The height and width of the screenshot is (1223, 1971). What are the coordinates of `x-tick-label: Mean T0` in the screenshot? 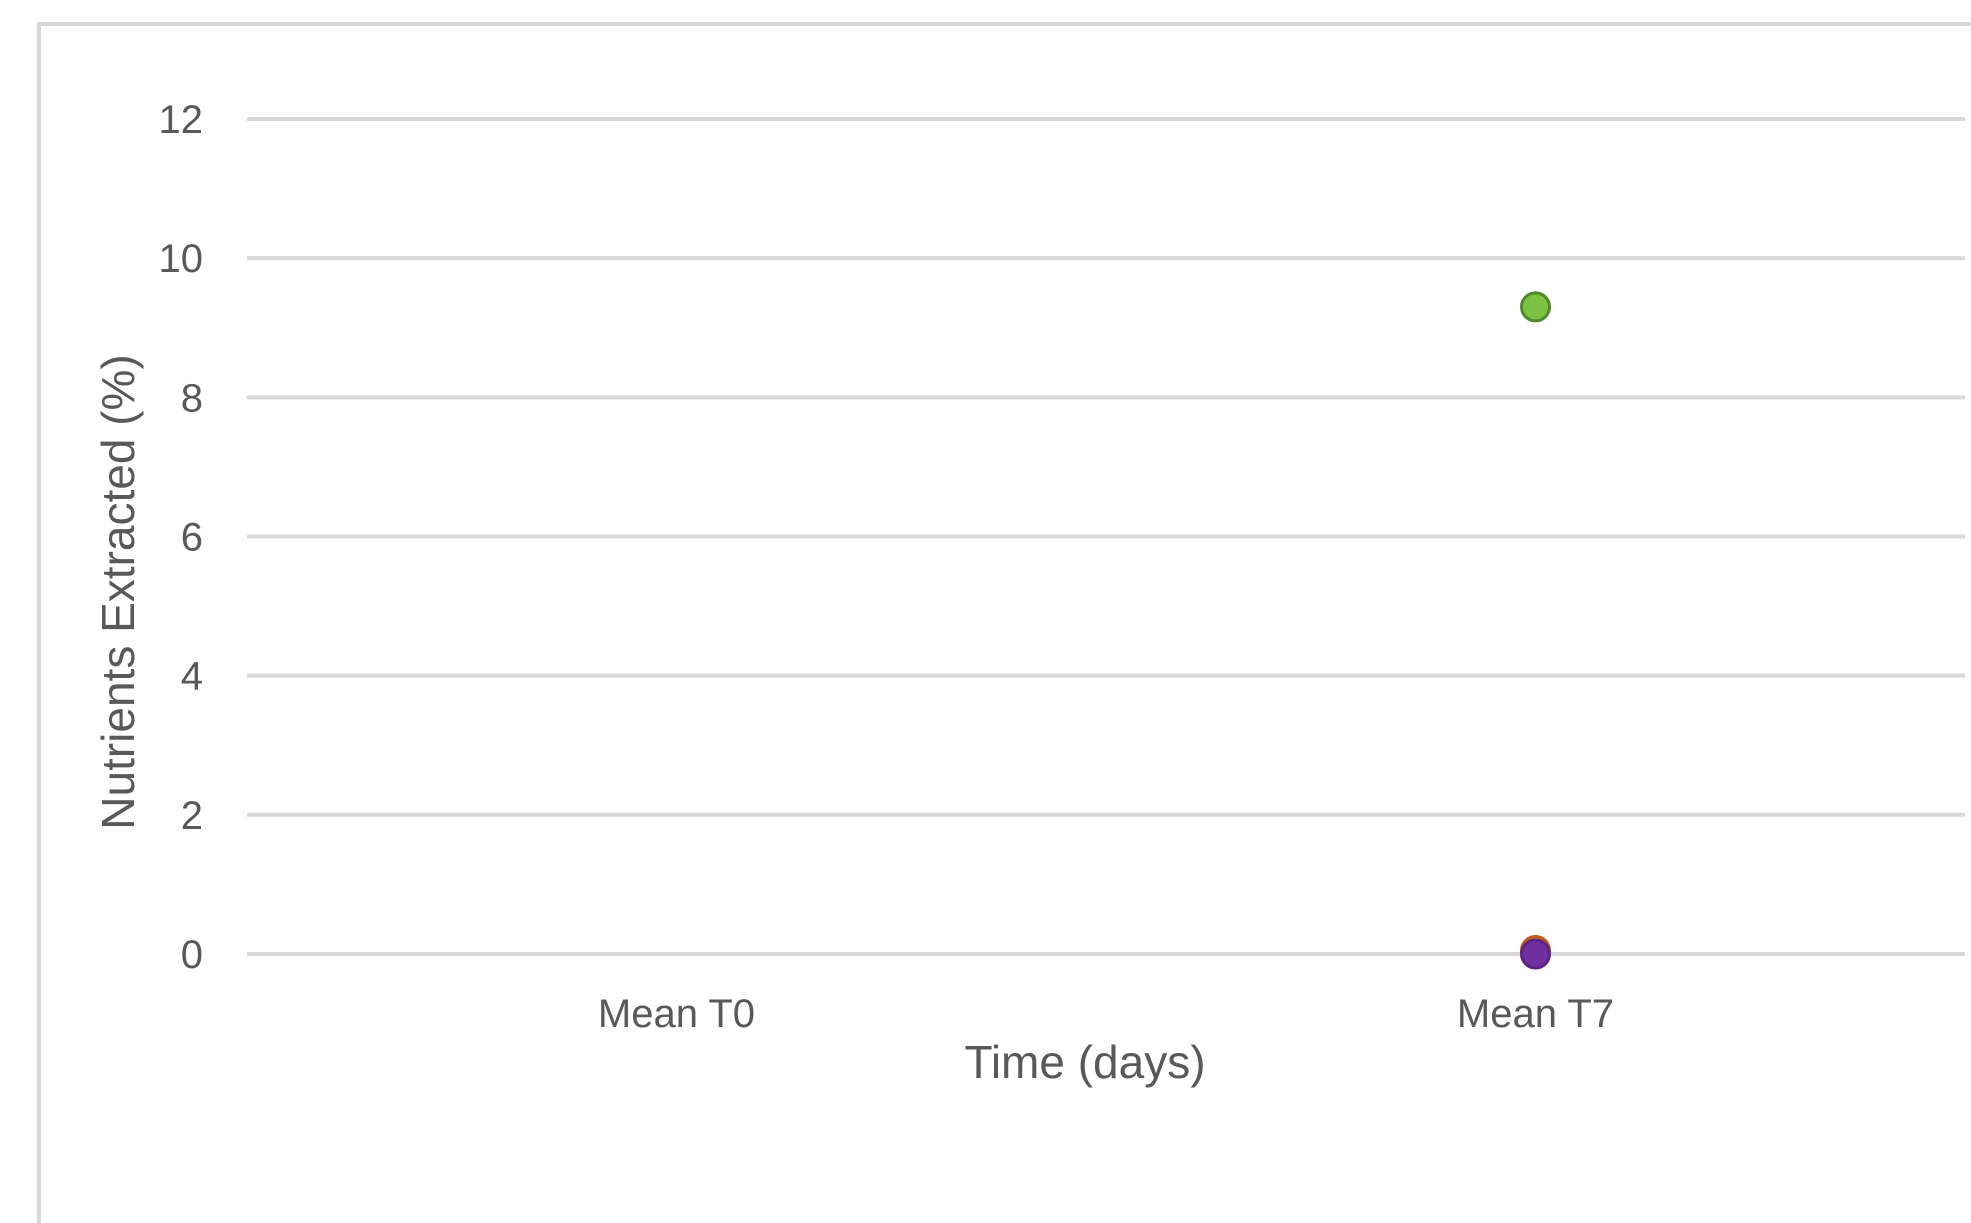 It's located at (676, 1014).